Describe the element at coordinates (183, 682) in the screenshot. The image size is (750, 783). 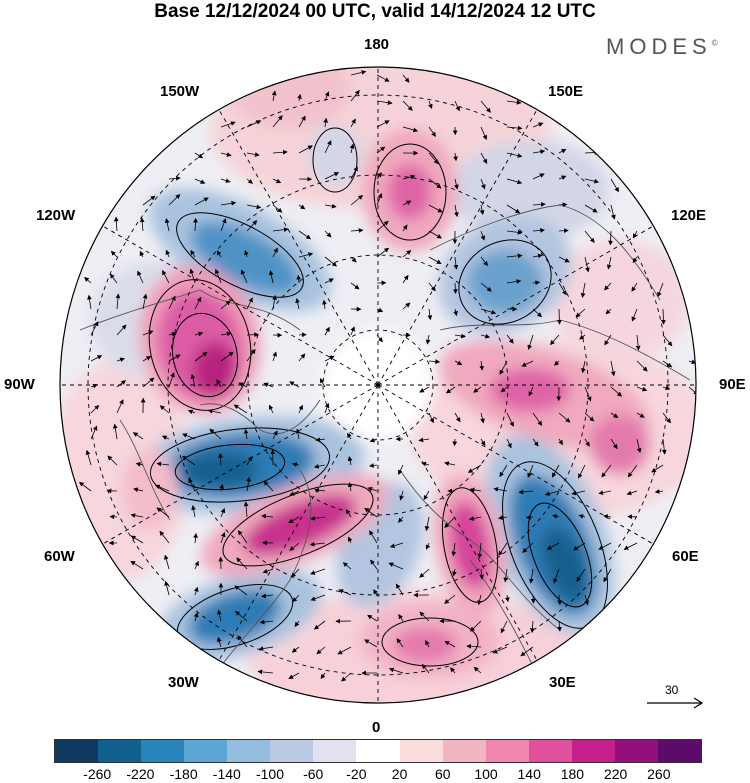
I see `lon-label-30w: 30W` at that location.